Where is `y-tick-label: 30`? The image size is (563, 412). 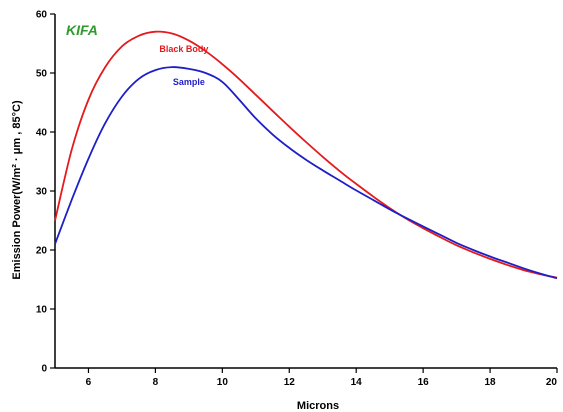 y-tick-label: 30 is located at coordinates (42, 192).